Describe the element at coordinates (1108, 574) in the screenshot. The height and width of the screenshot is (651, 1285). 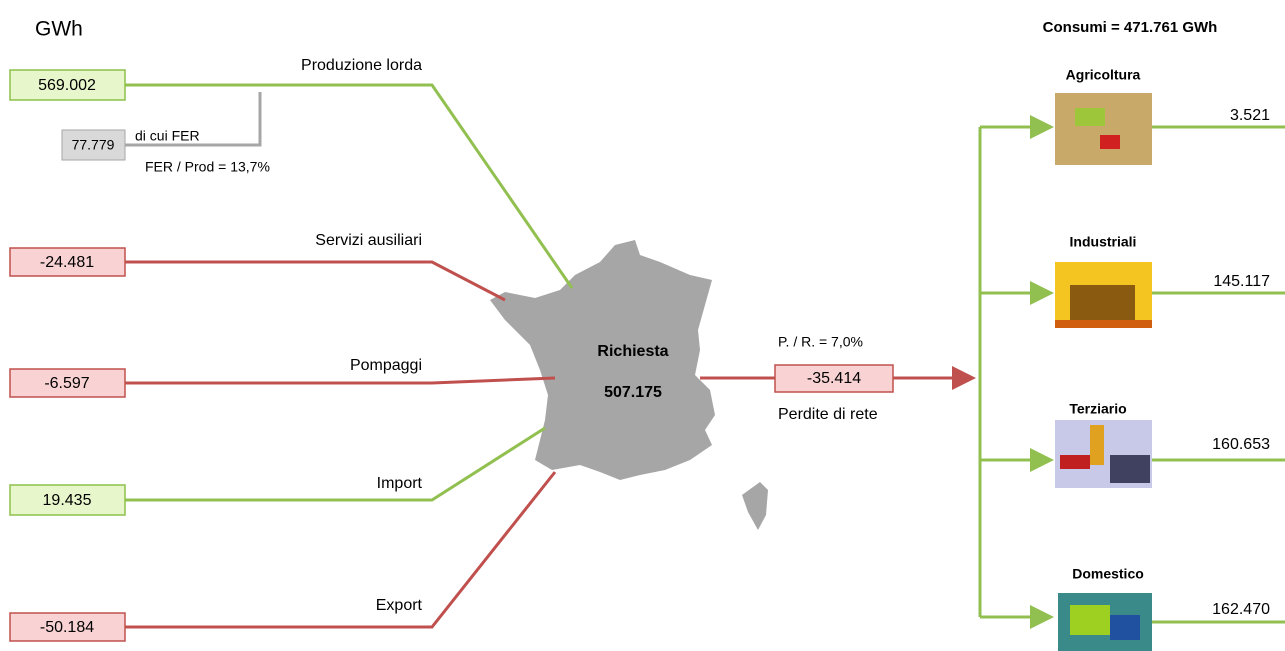
I see `sector-label: Domestico` at that location.